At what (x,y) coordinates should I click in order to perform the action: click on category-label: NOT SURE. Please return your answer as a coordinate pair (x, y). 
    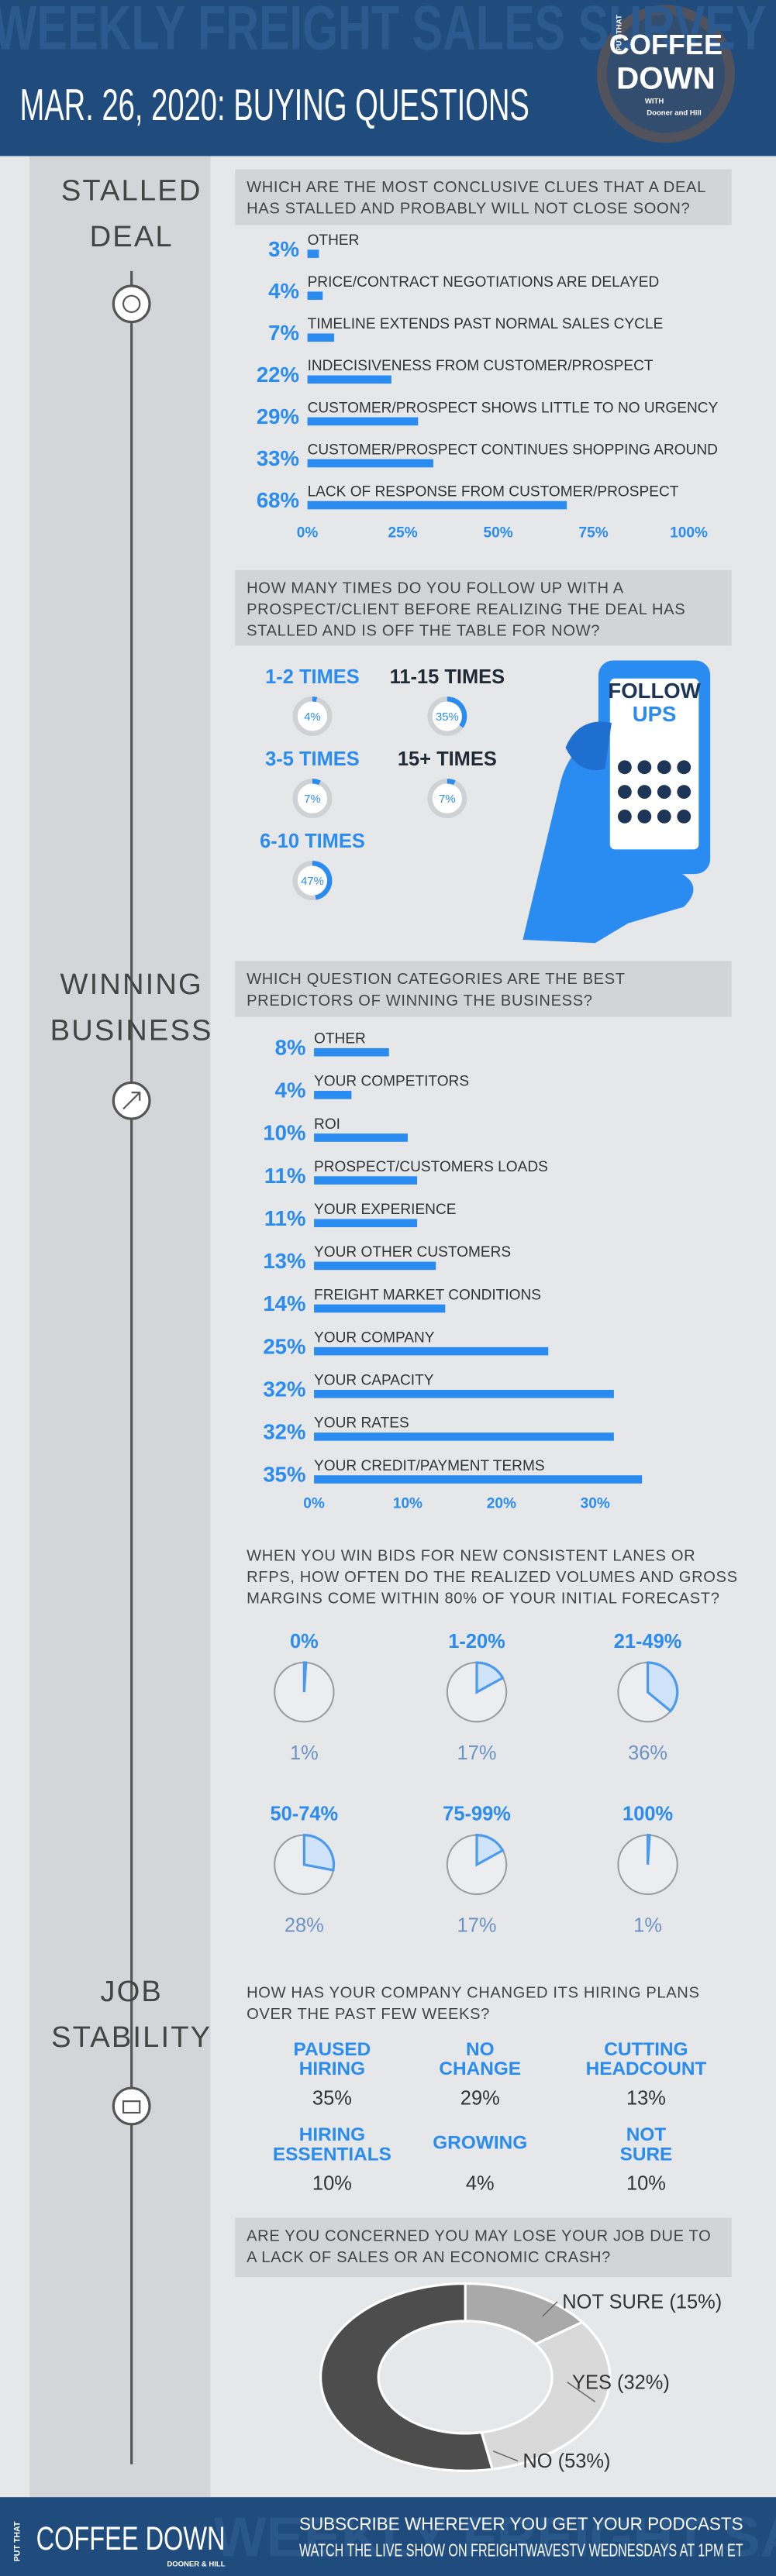
    Looking at the image, I should click on (613, 2302).